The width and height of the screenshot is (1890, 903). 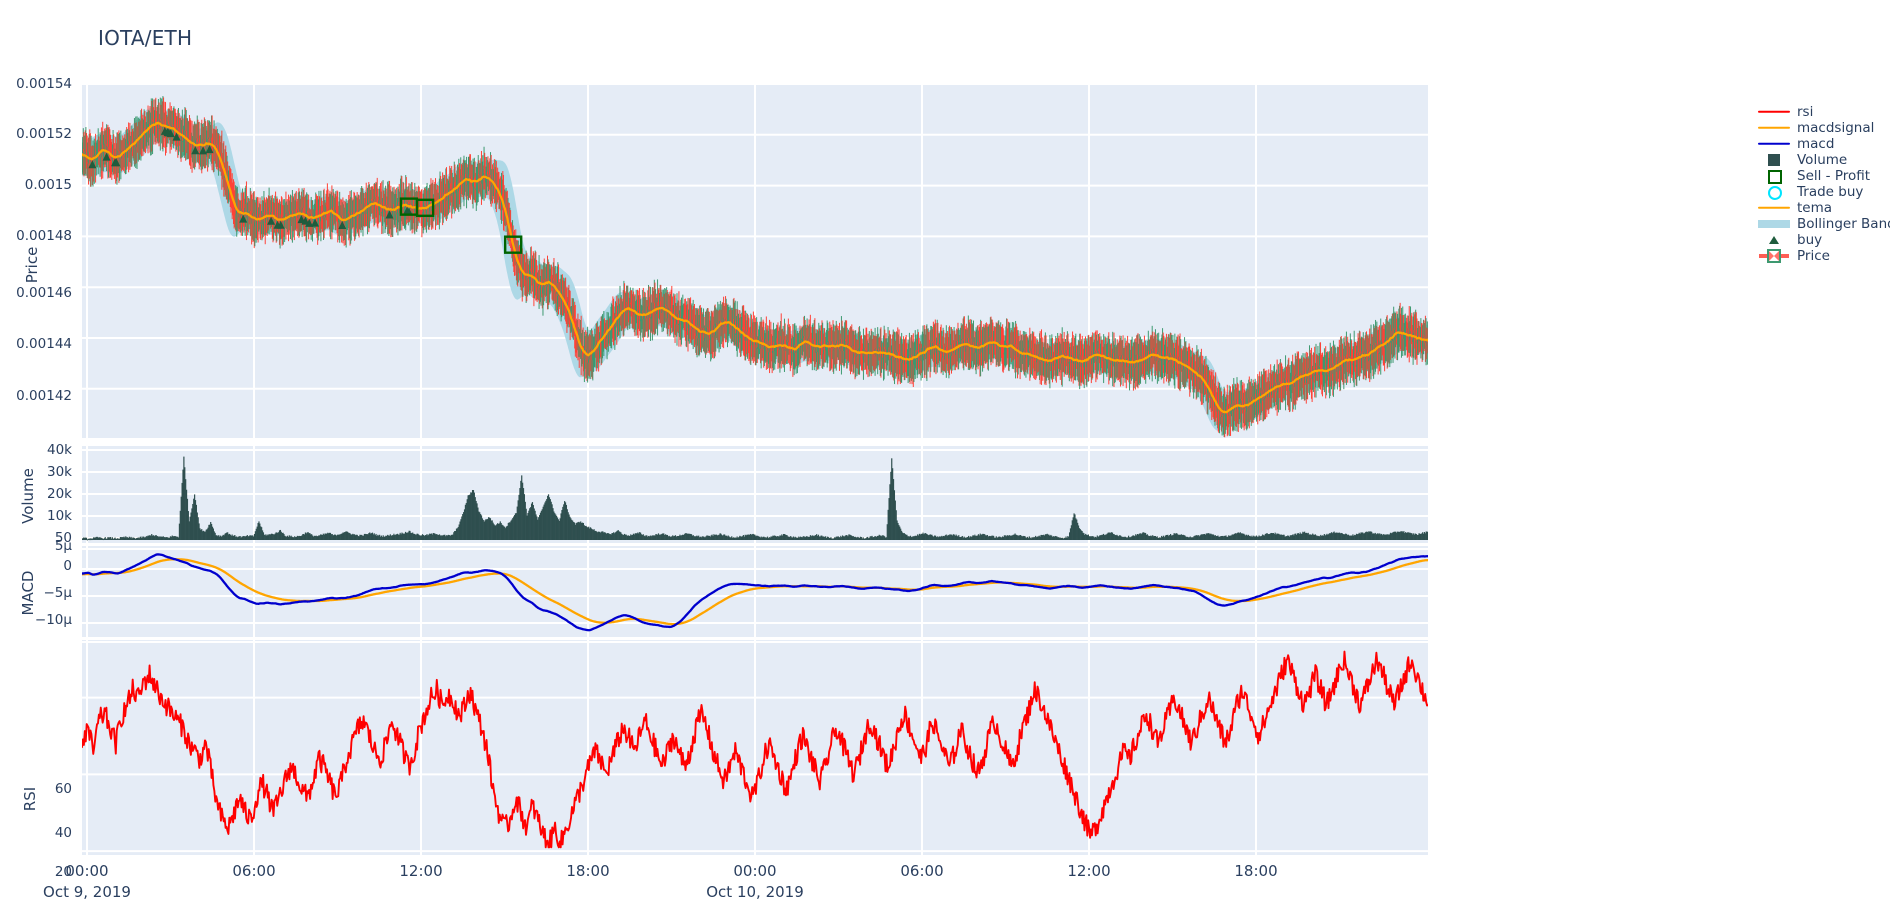 What do you see at coordinates (44, 84) in the screenshot?
I see `price-ytick-0: 0.00154` at bounding box center [44, 84].